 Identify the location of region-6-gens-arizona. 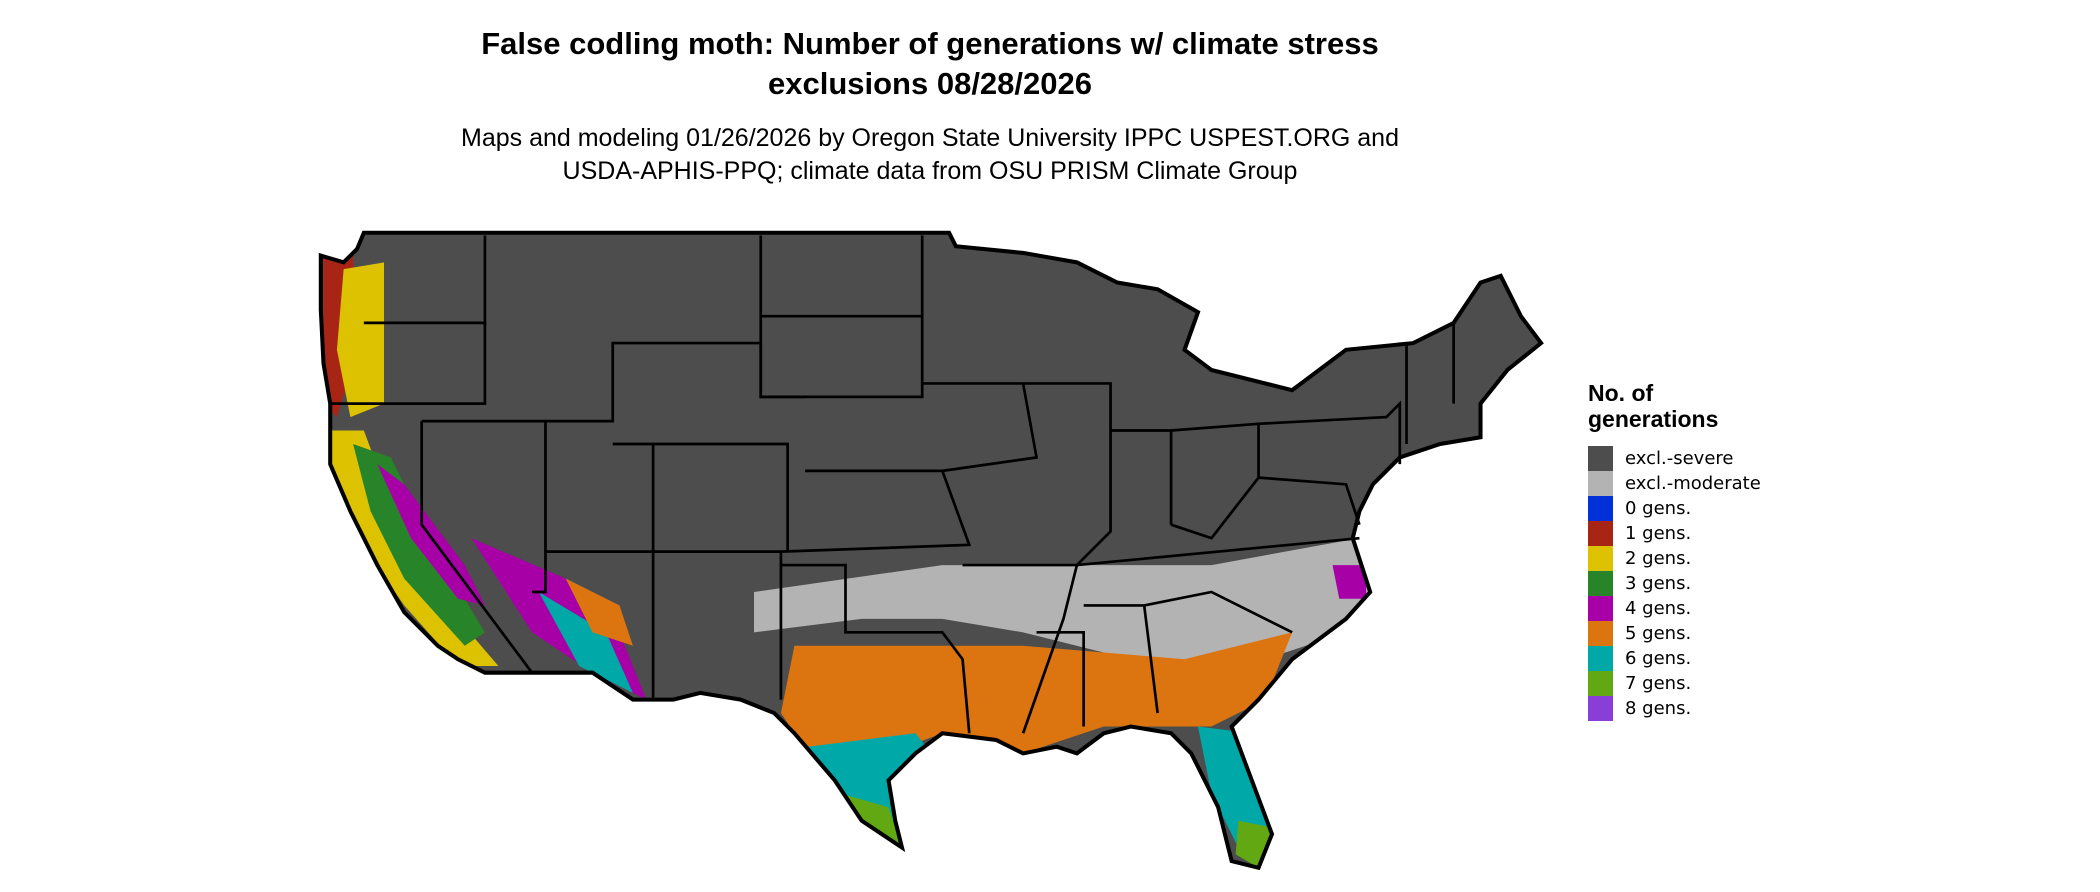
(585, 642).